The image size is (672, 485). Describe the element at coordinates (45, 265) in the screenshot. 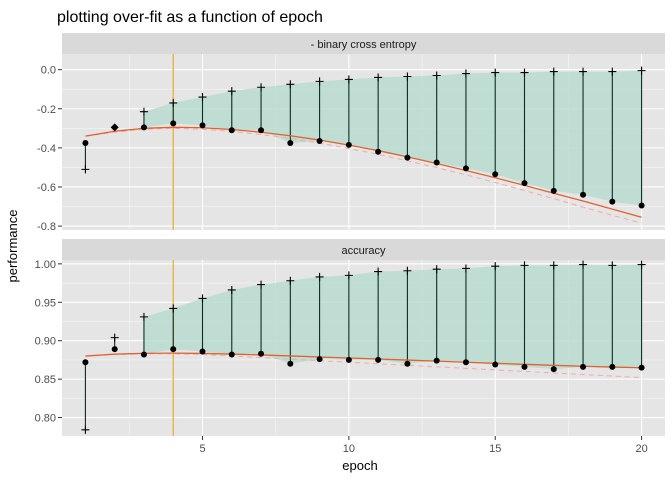

I see `y-tick-label: 1.00` at that location.